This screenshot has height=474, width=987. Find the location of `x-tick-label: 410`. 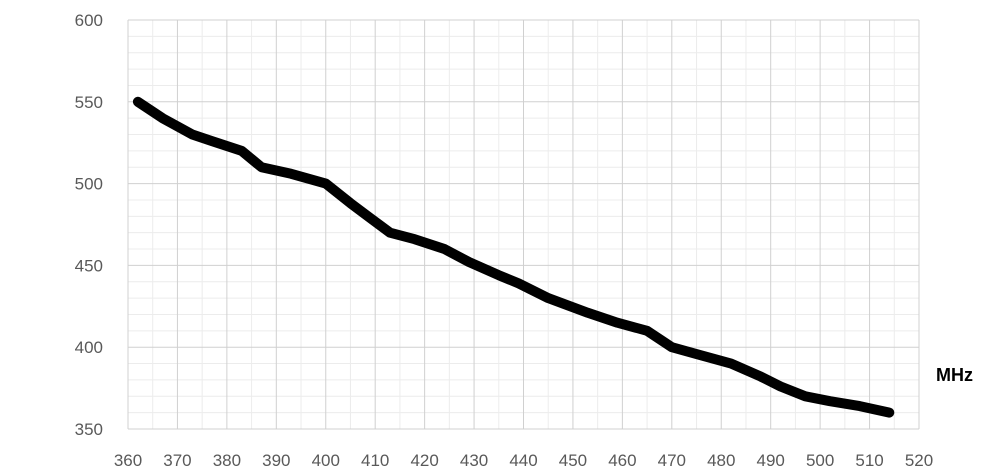

x-tick-label: 410 is located at coordinates (375, 460).